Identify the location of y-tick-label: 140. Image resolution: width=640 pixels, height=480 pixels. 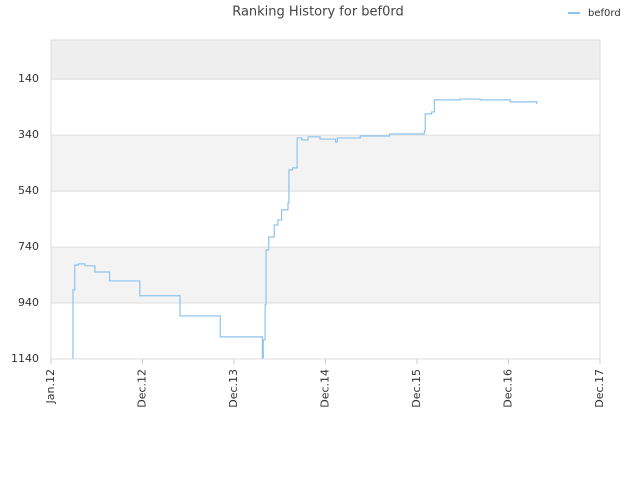
(28, 78).